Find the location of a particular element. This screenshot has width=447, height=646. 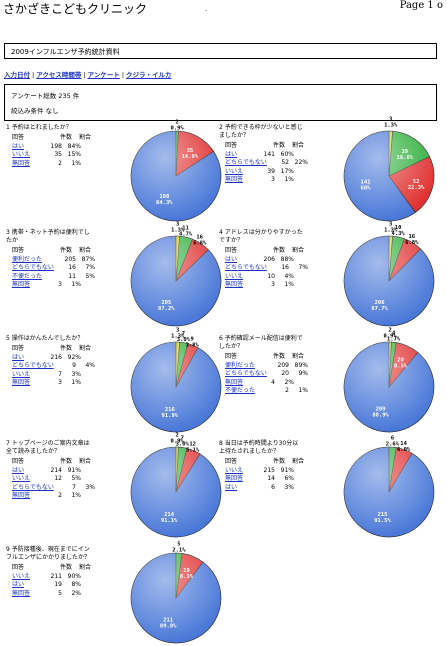

pie-data-label: 39 is located at coordinates (404, 152).